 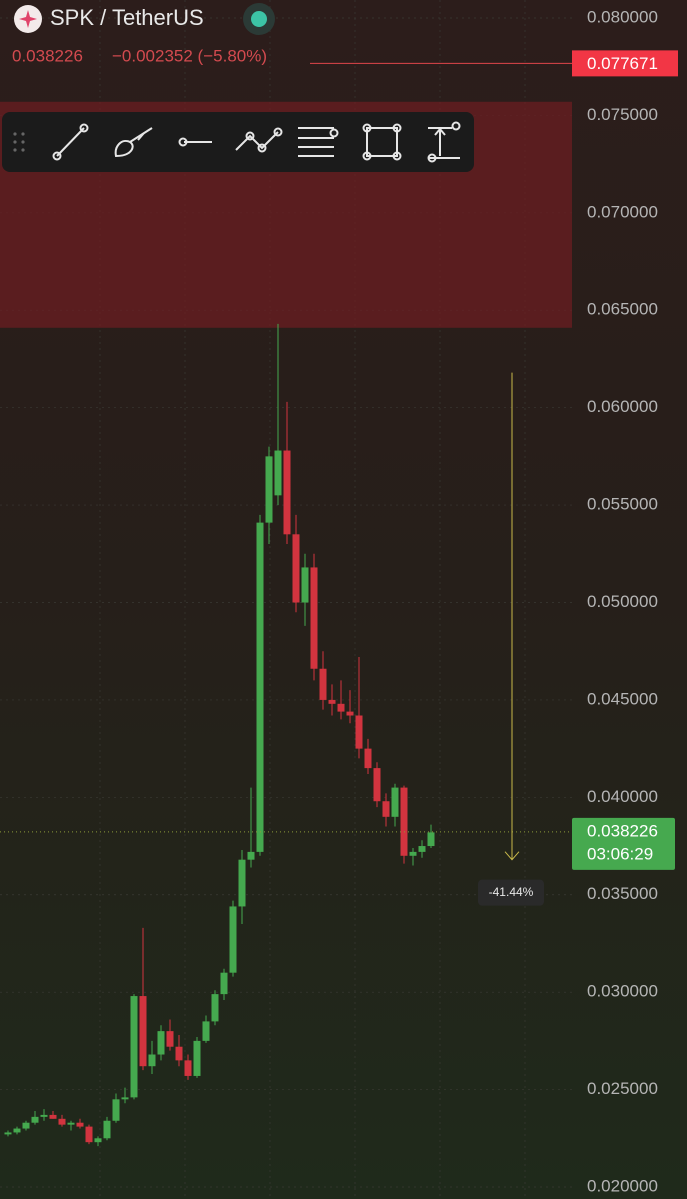 I want to click on y-tick-label: 0.065000, so click(x=622, y=309).